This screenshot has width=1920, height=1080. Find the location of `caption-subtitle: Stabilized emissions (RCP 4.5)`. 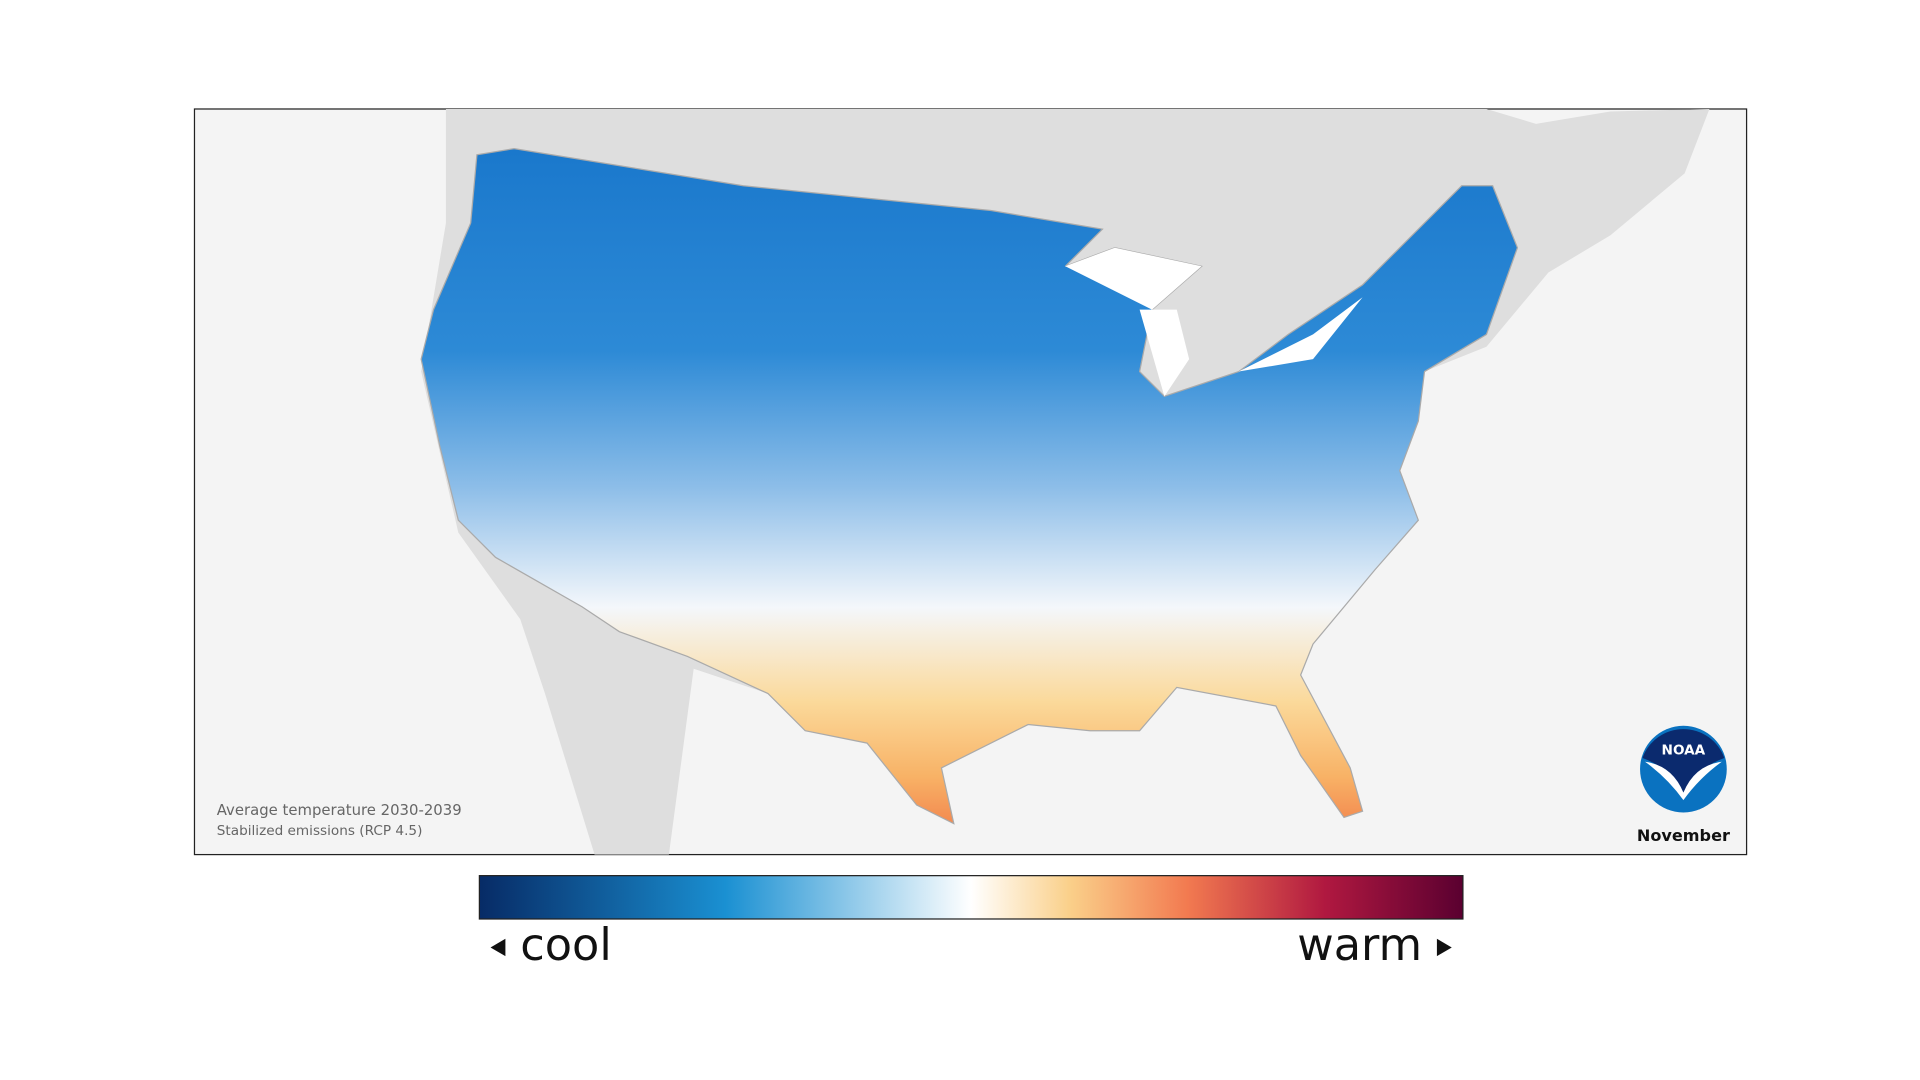

caption-subtitle: Stabilized emissions (RCP 4.5) is located at coordinates (320, 831).